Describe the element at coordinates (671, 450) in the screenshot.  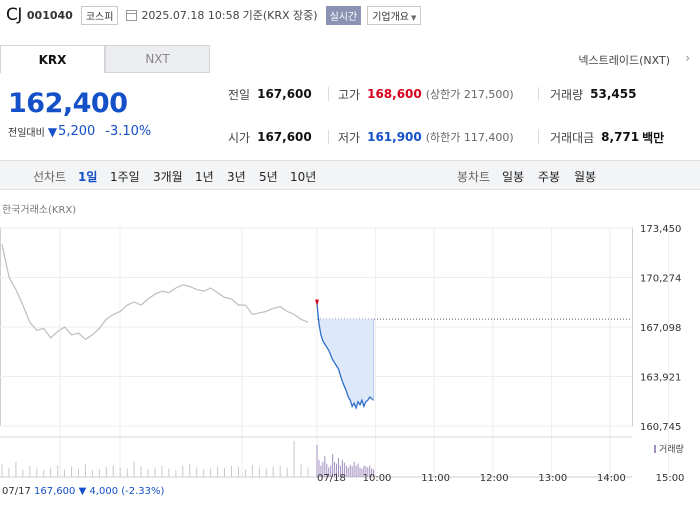
I see `volume-legend-label: 거래량` at that location.